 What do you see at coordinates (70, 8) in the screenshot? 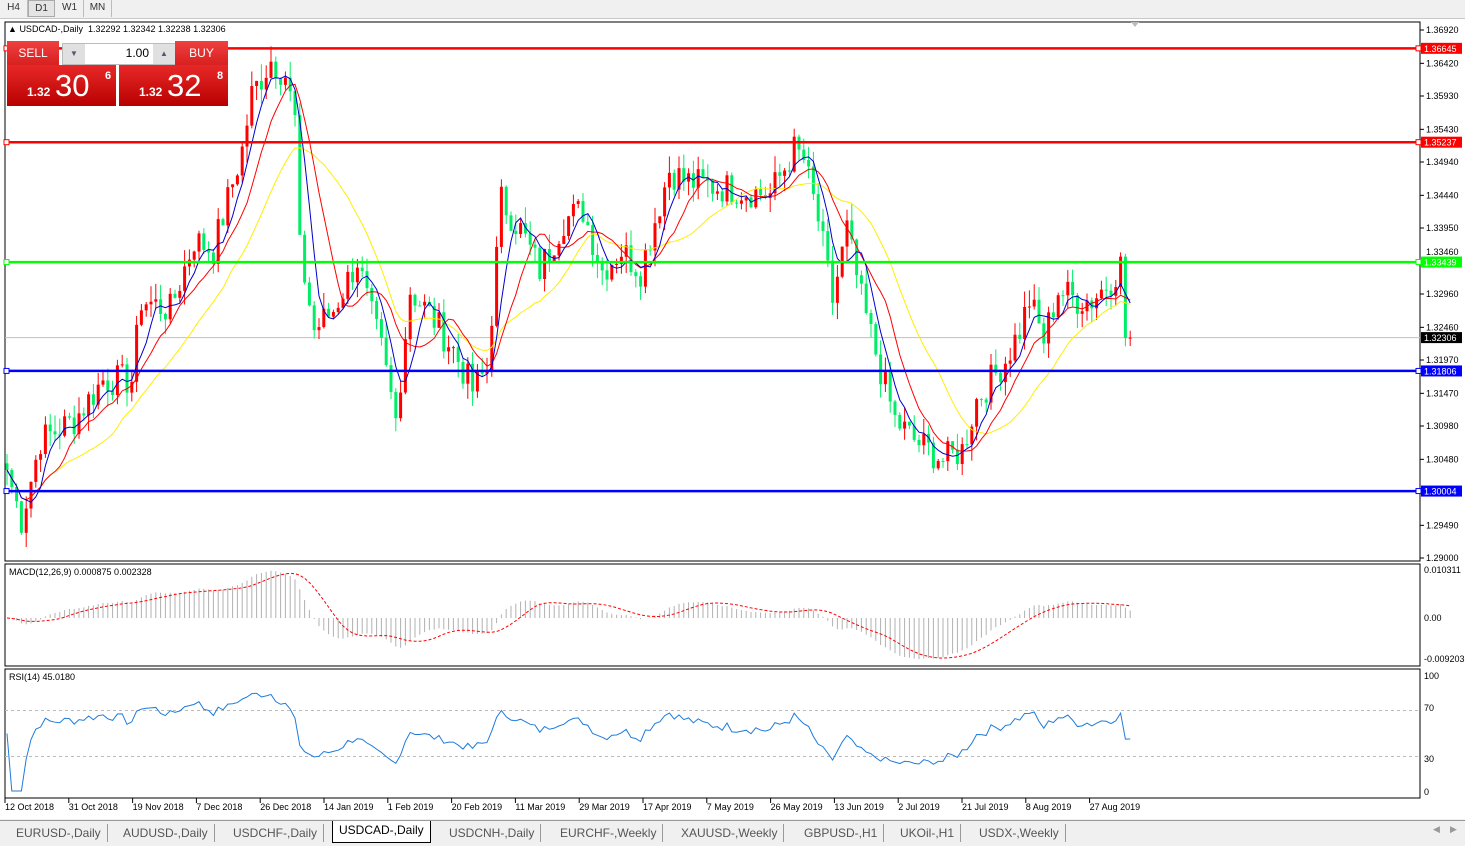
I see `timeframe-w1: W1` at bounding box center [70, 8].